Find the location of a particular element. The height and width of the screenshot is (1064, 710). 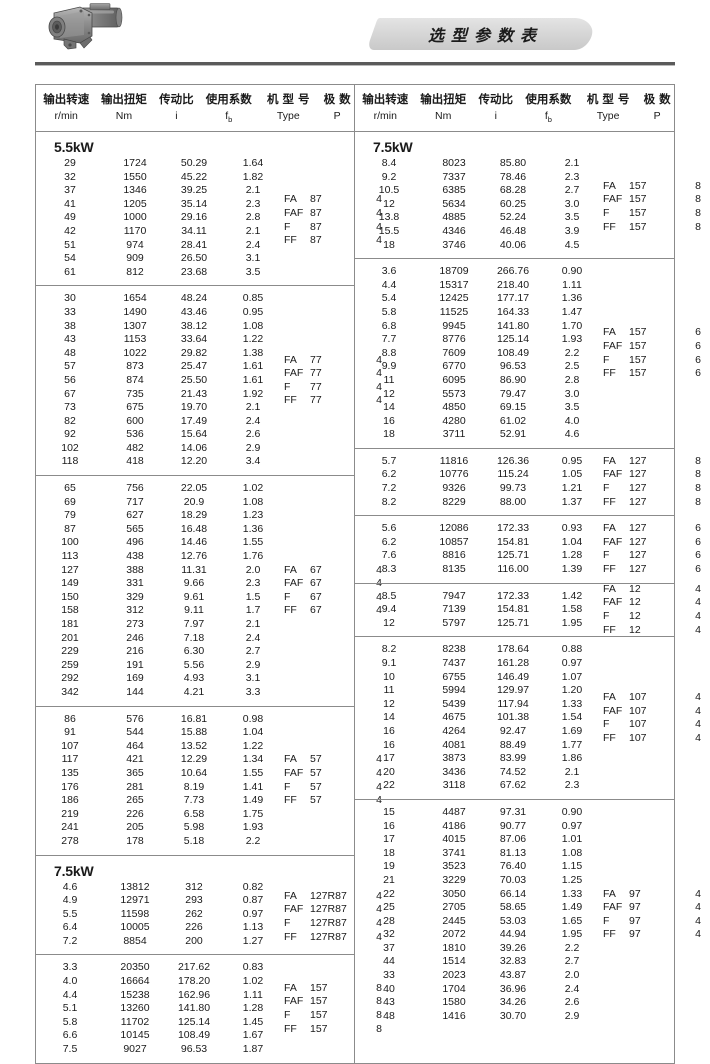

cell-ratio: 52.24 is located at coordinates (513, 217).